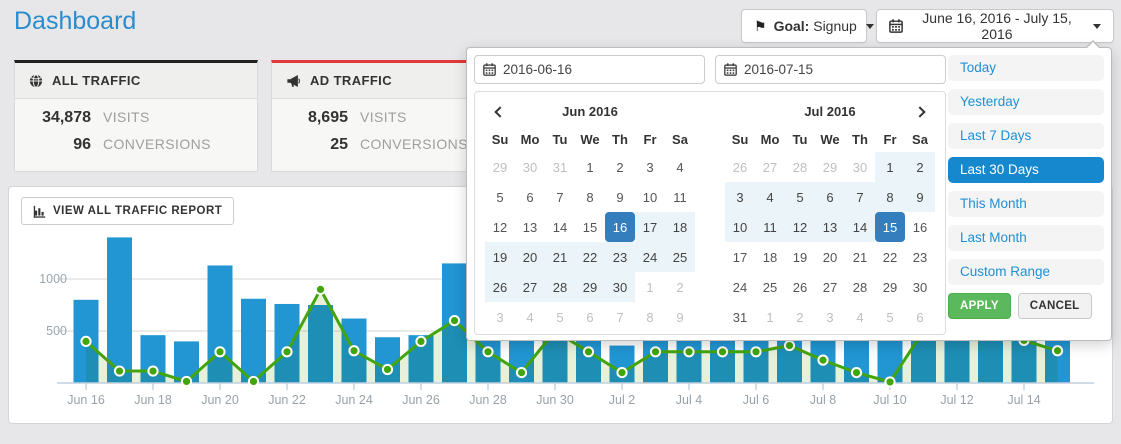  Describe the element at coordinates (500, 111) in the screenshot. I see `prev-month-button` at that location.